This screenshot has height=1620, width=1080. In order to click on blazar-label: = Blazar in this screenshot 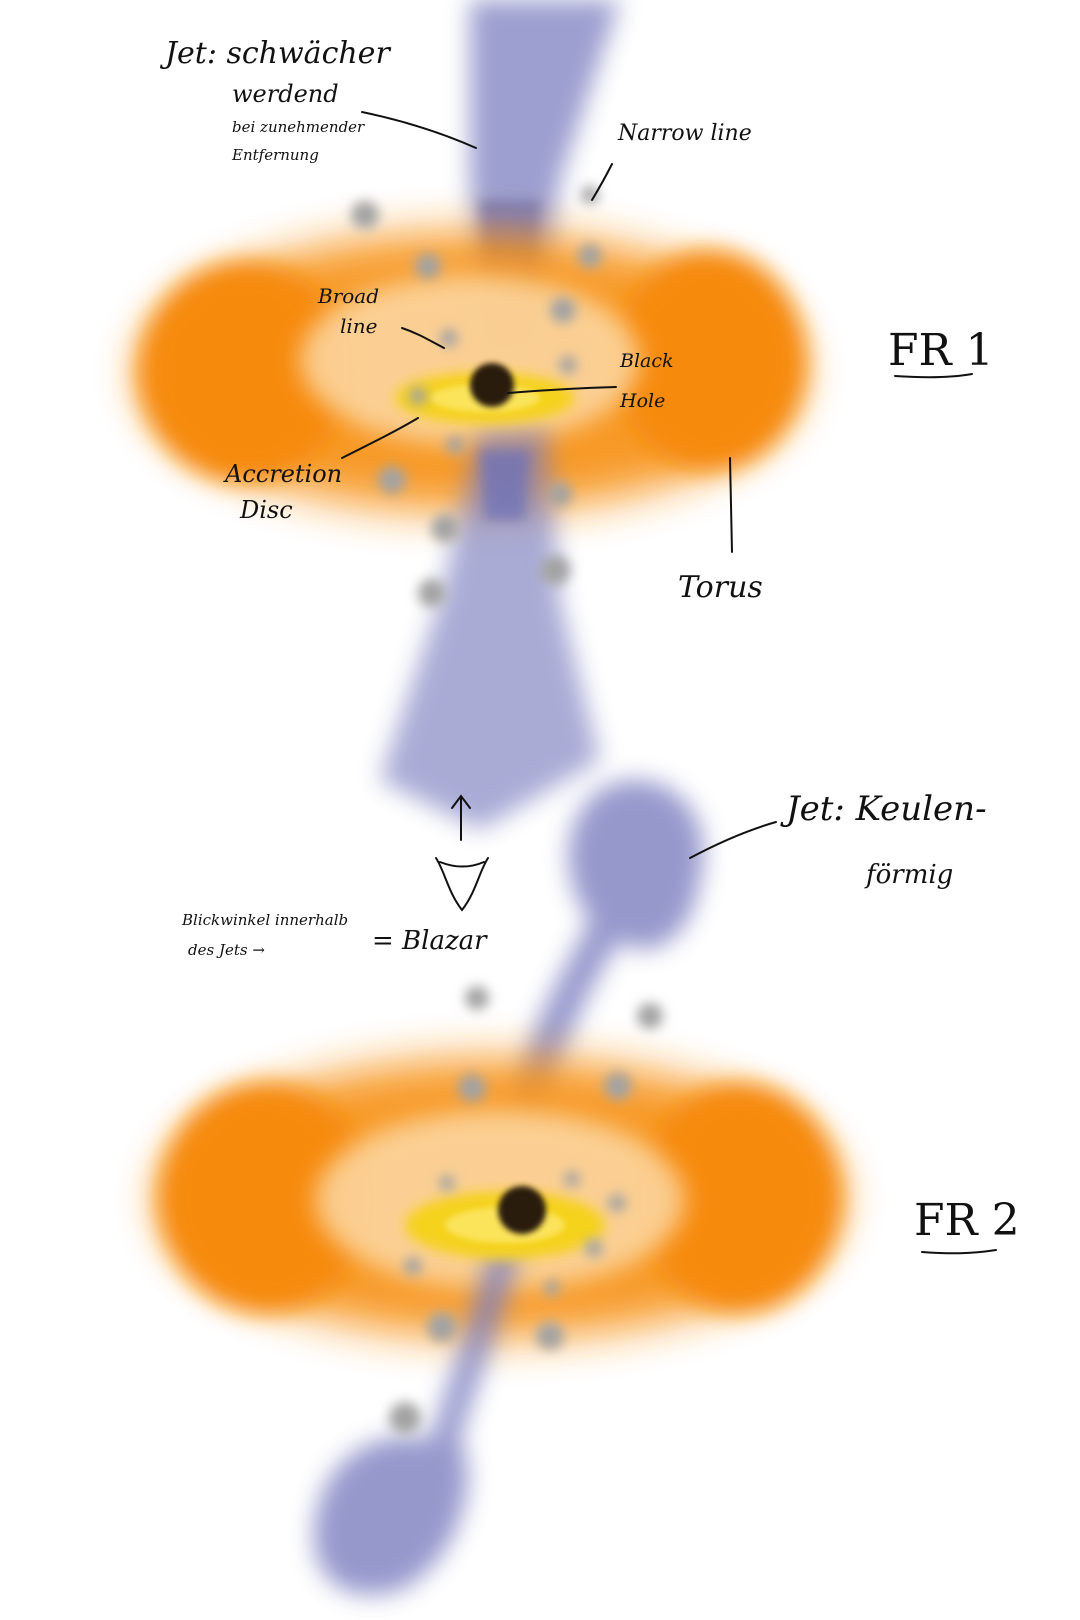, I will do `click(429, 941)`.